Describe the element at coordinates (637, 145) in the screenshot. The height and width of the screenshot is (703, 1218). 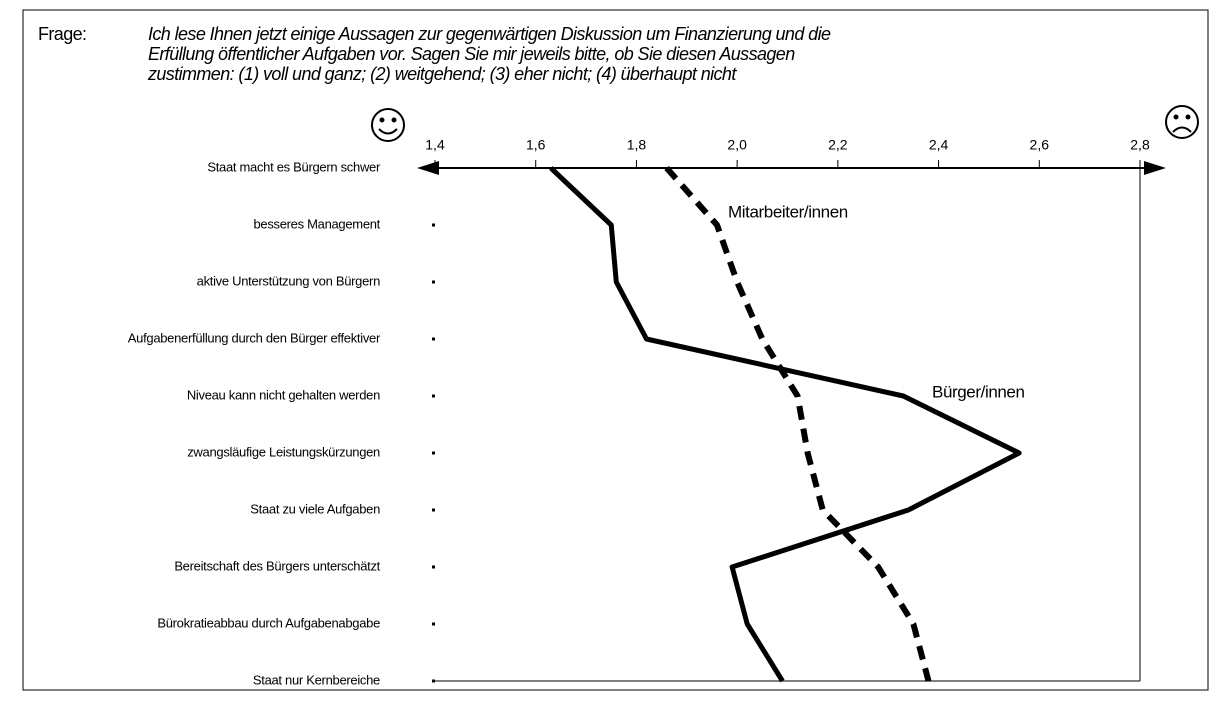
I see `x-tick-label: 1,8` at that location.